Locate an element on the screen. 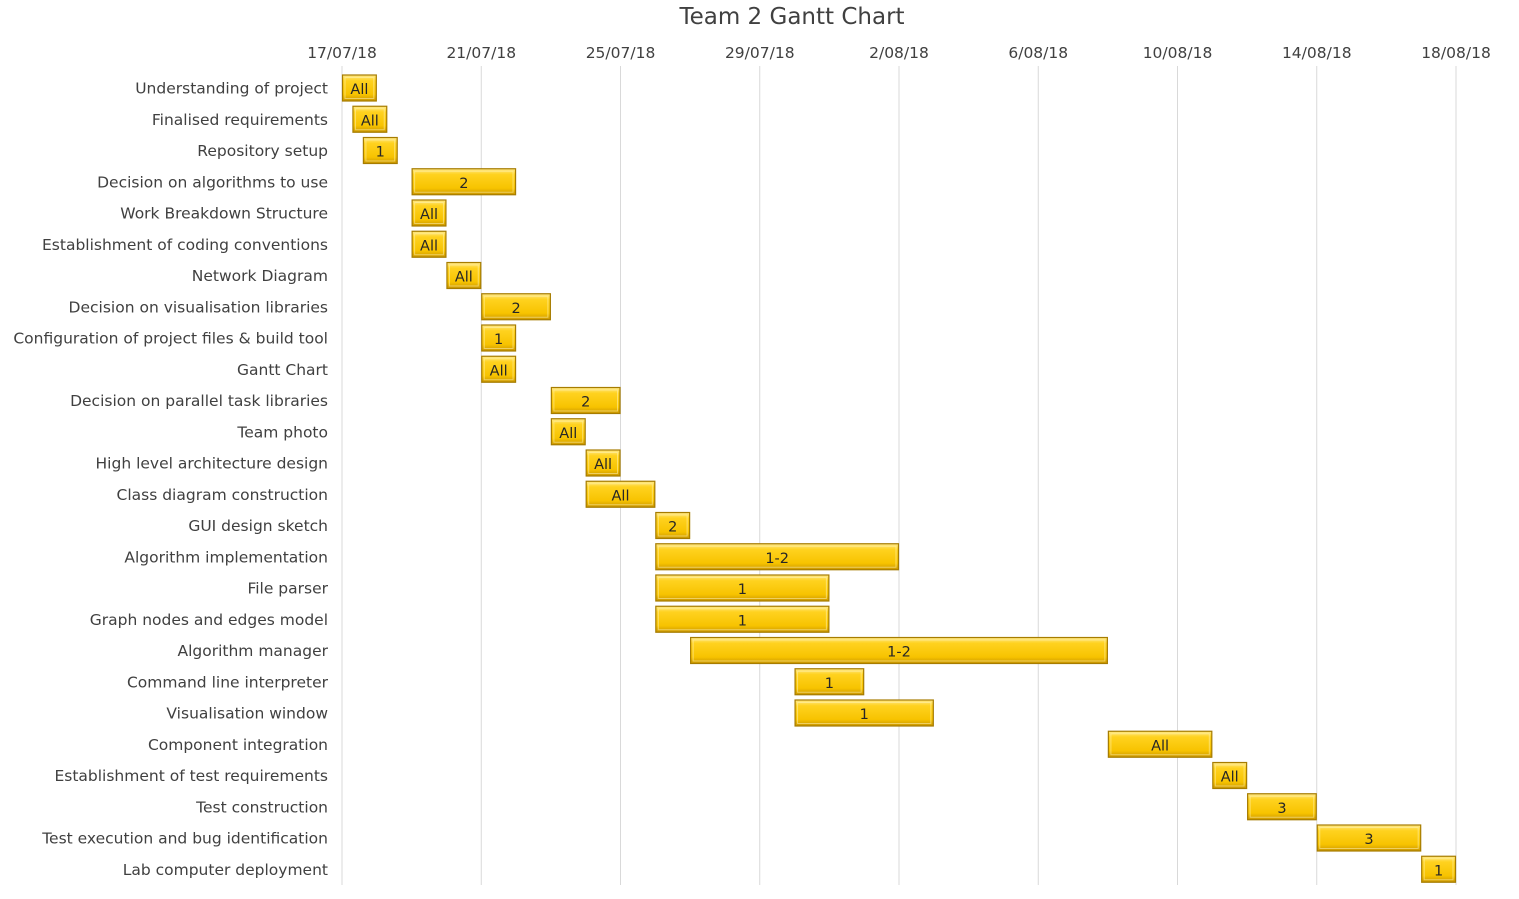 Image resolution: width=1519 pixels, height=899 pixels. task-label: Establishment of test requirements is located at coordinates (191, 776).